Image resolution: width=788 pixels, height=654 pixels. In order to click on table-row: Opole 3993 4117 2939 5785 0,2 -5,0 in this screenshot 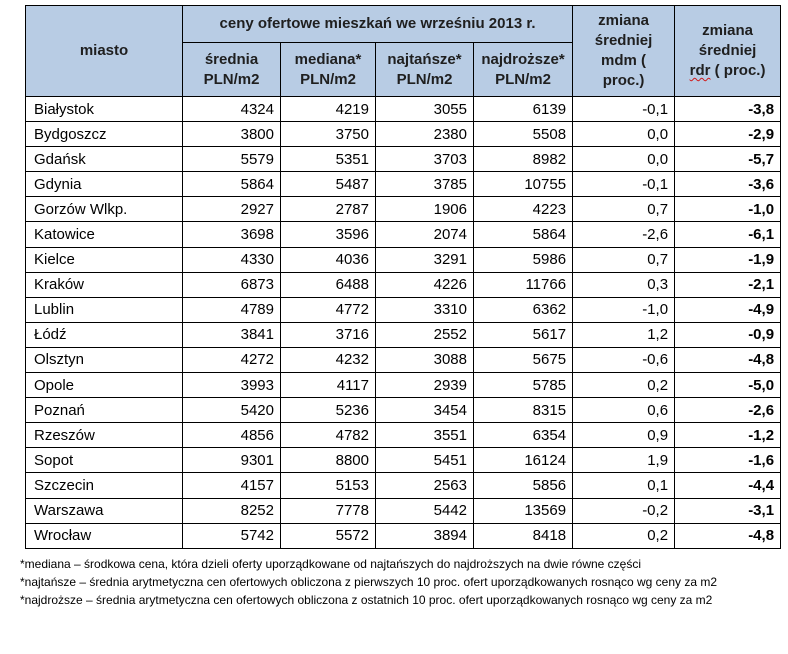, I will do `click(403, 385)`.